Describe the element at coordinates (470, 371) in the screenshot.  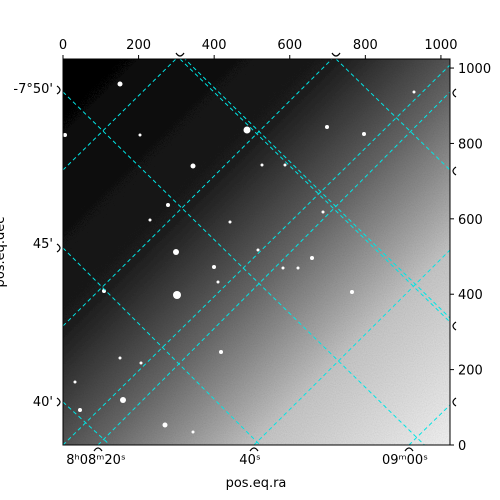
I see `right-tick-label: 200` at that location.